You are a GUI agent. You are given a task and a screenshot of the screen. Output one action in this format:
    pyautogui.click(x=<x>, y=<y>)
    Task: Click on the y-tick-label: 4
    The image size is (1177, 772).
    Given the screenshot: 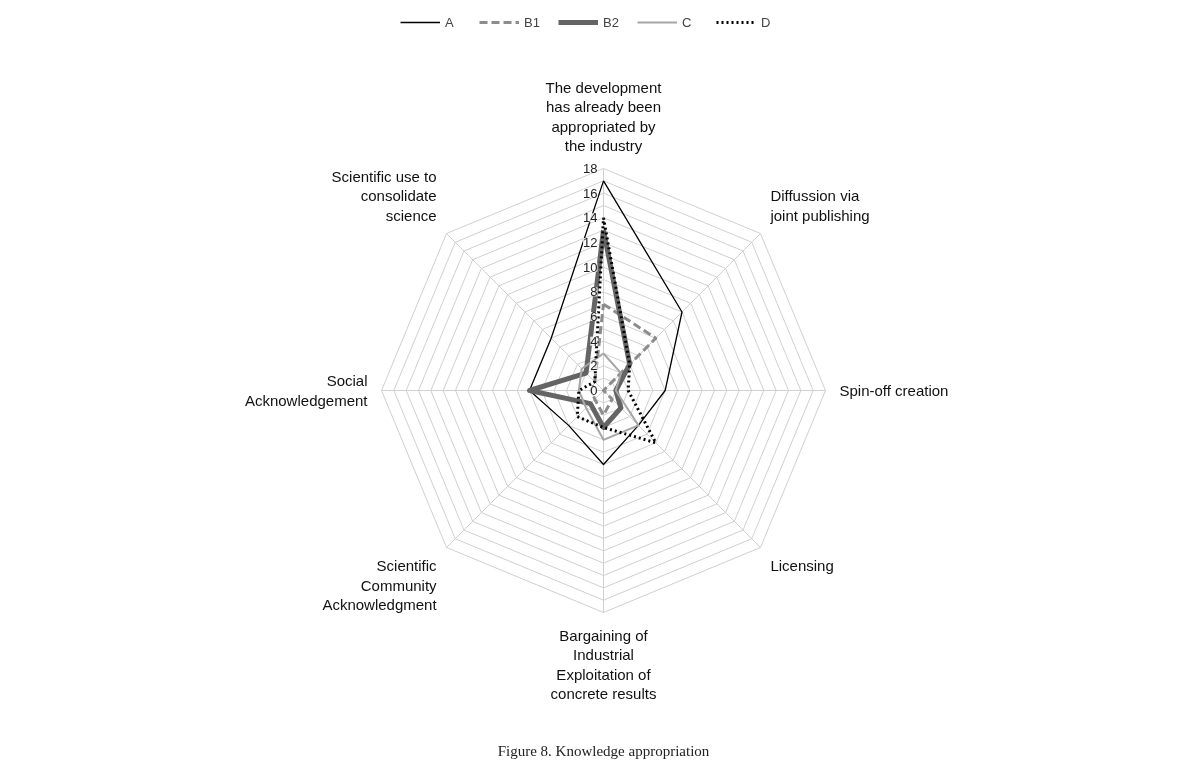 What is the action you would take?
    pyautogui.click(x=594, y=341)
    